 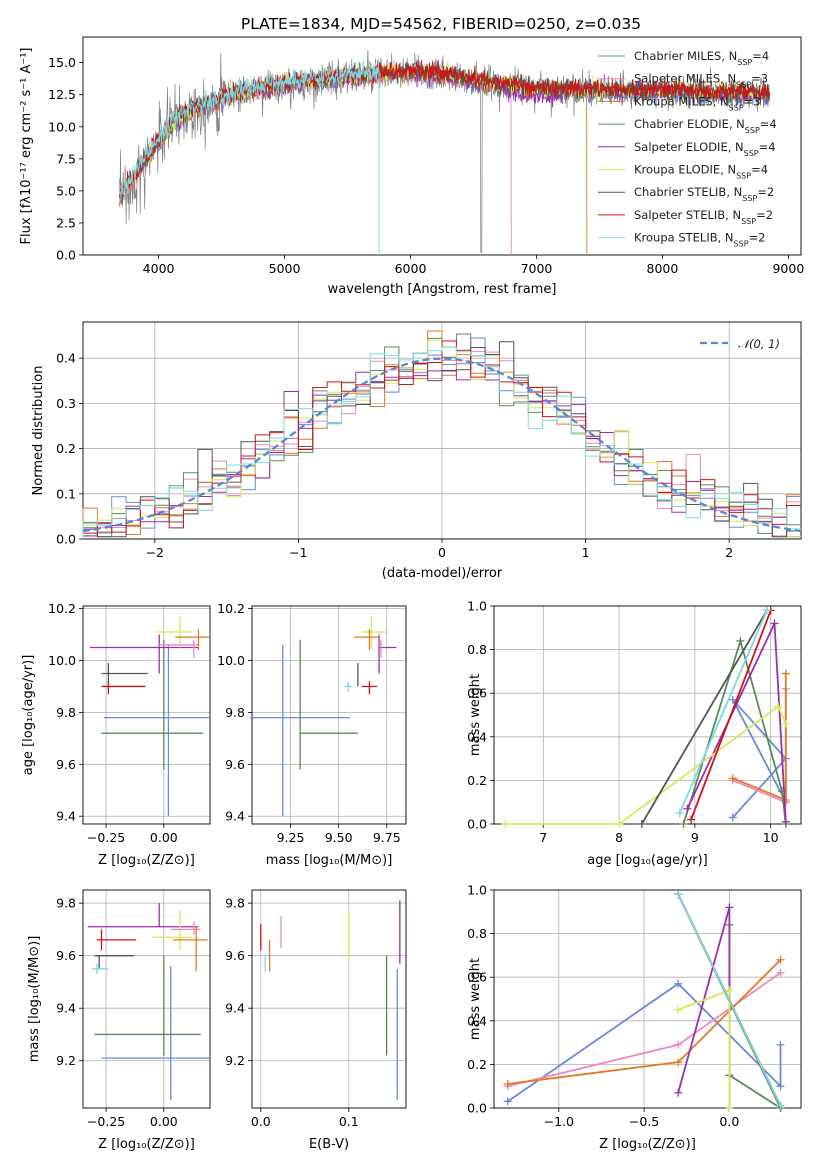 I want to click on legend-entry: Salpeter ELODIE, NSSP=4, so click(x=705, y=149).